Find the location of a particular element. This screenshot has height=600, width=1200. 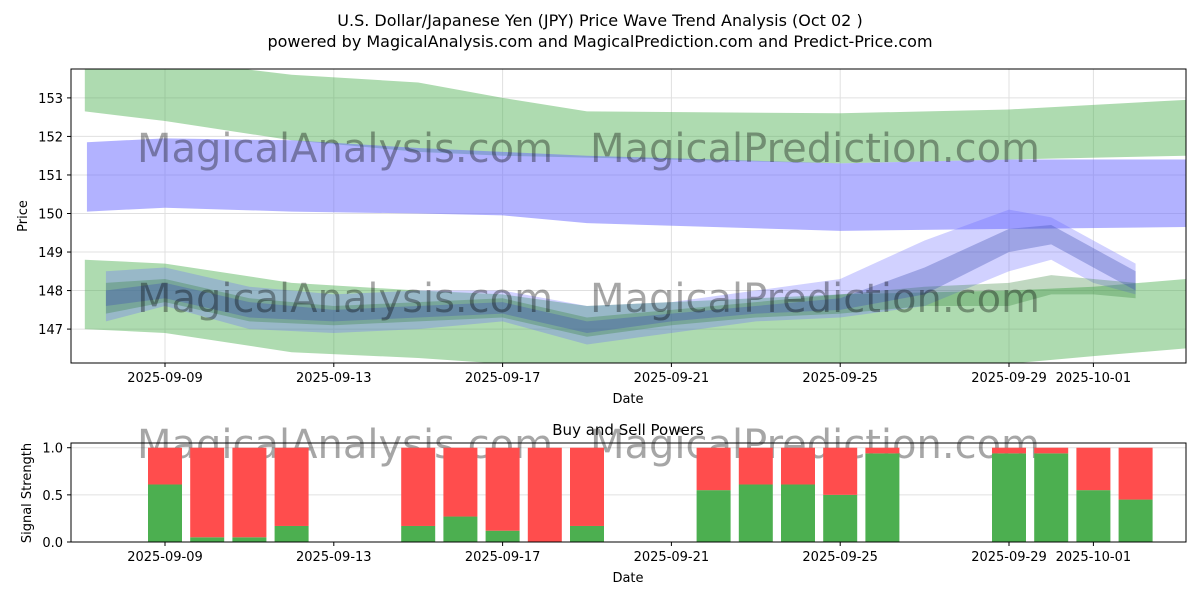

y-tick-label: 151 is located at coordinates (50, 176).